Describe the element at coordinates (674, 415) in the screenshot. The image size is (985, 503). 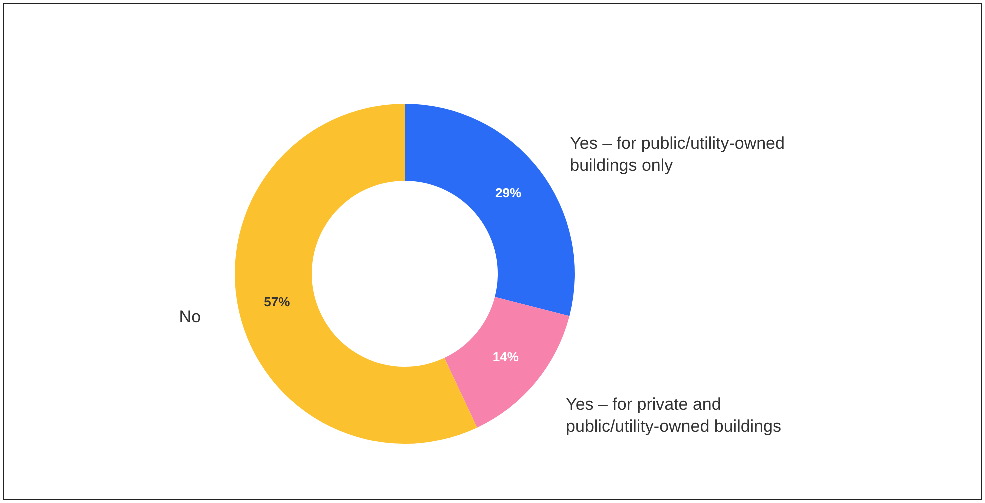
I see `slice-label: Yes – for private and public/utility-owned buildings` at that location.